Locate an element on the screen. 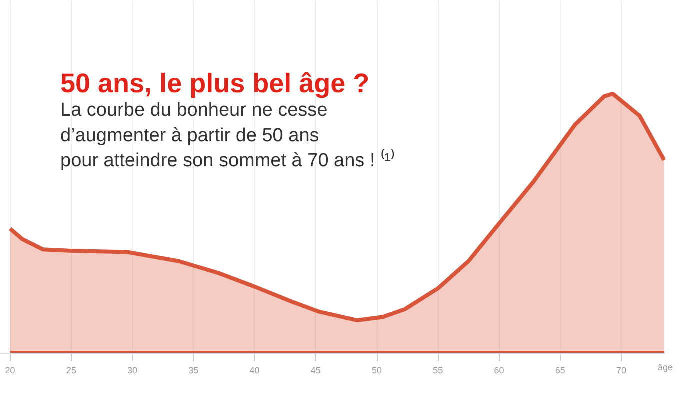 Image resolution: width=689 pixels, height=397 pixels. x-tick-label: 55 is located at coordinates (438, 371).